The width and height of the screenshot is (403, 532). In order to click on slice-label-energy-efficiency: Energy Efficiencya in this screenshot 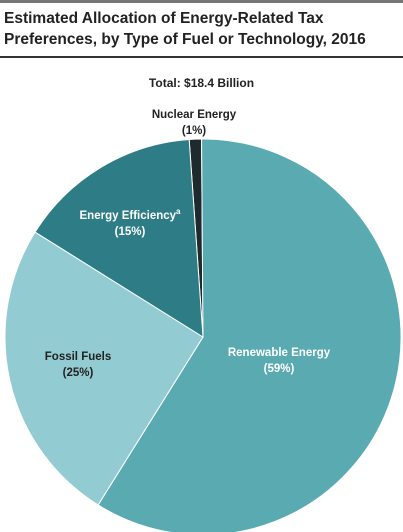, I will do `click(131, 214)`.